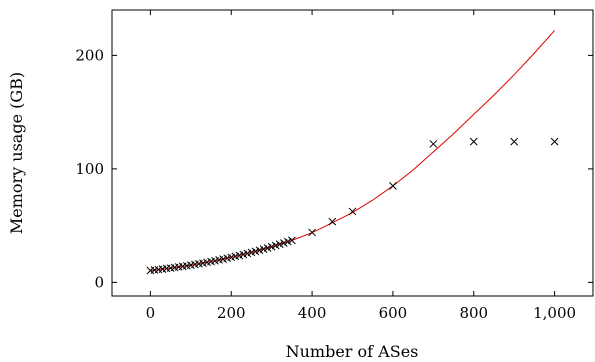 This screenshot has height=362, width=595. What do you see at coordinates (99, 282) in the screenshot?
I see `y-tick-label: 0` at bounding box center [99, 282].